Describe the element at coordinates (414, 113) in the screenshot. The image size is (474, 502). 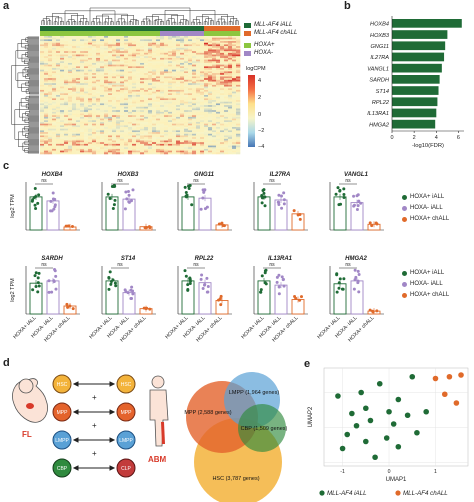
I see `bar-il13ra1` at that location.